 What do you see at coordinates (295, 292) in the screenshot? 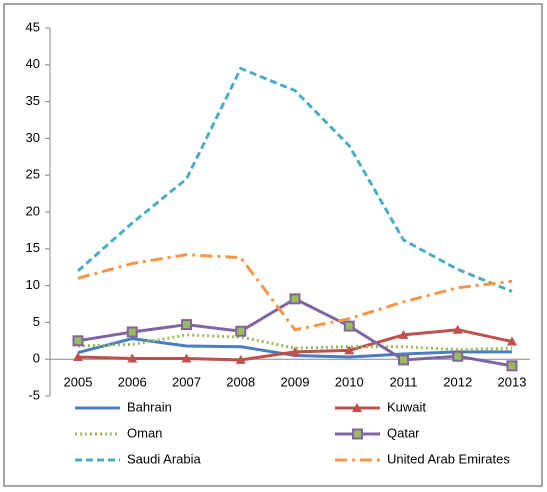
I see `series-line` at bounding box center [295, 292].